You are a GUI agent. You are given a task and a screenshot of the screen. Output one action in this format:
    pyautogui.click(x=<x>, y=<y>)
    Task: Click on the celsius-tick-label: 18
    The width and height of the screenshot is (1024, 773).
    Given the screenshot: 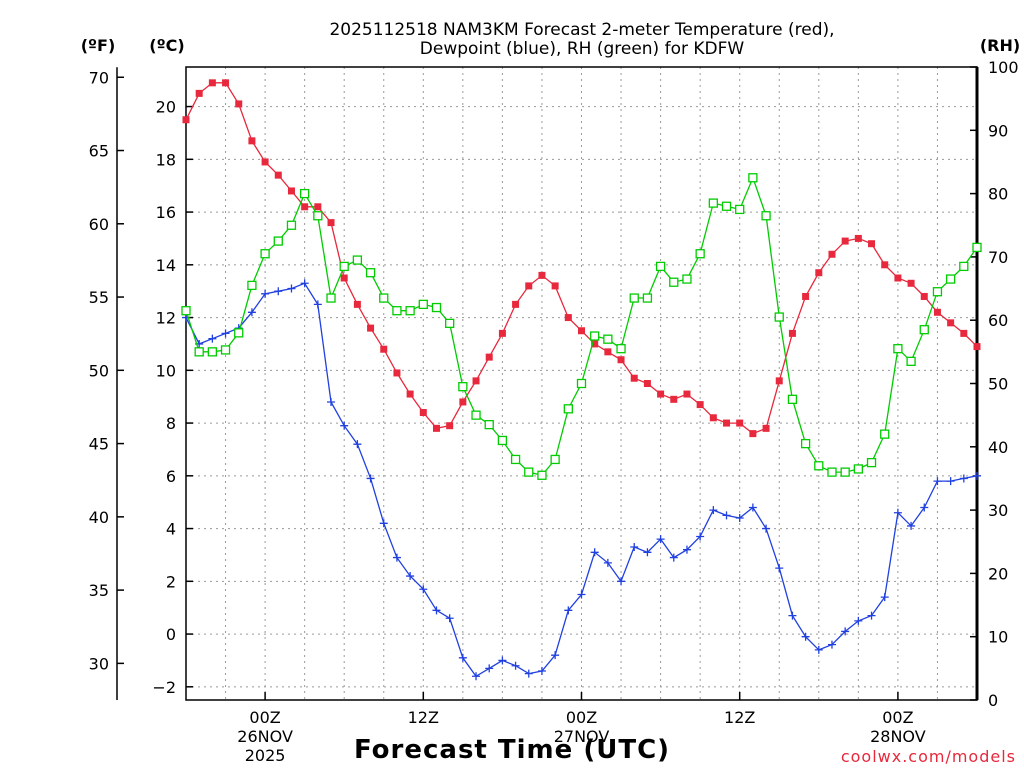 What is the action you would take?
    pyautogui.click(x=166, y=159)
    